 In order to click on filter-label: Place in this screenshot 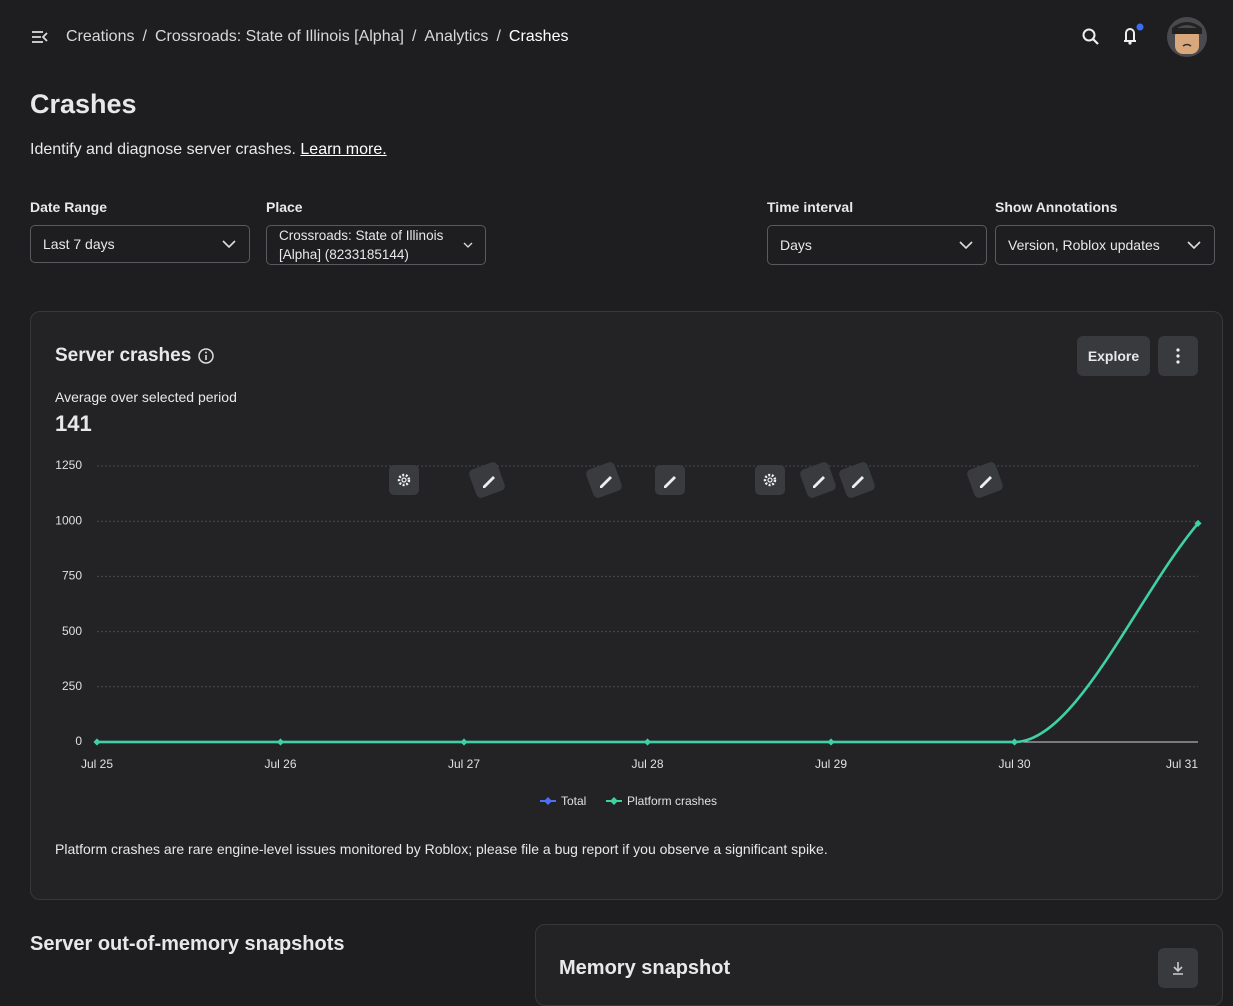, I will do `click(284, 207)`.